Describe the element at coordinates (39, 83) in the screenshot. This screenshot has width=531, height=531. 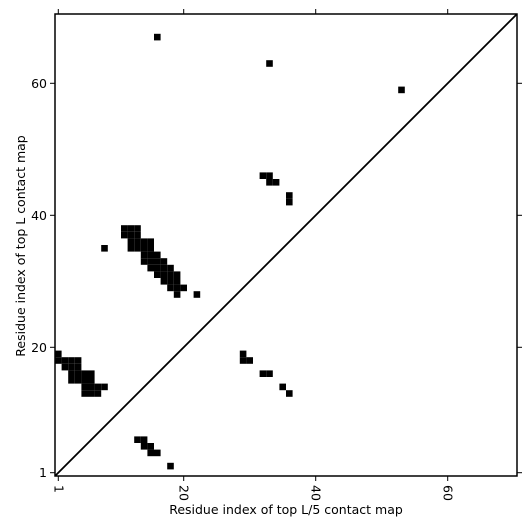
I see `y-tick-label: 60` at that location.